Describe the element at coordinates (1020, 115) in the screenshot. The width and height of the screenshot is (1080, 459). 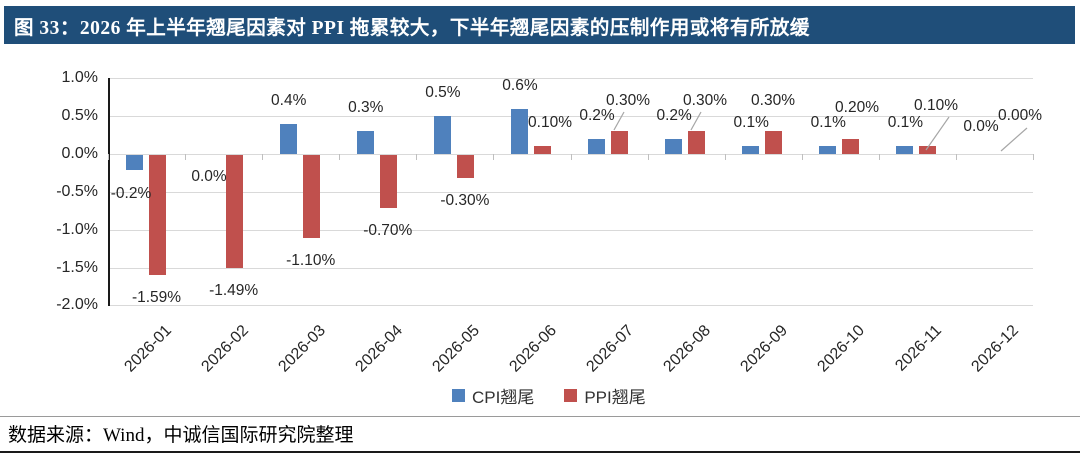
I see `data-label-ppi-2026-12: 0.00%` at that location.